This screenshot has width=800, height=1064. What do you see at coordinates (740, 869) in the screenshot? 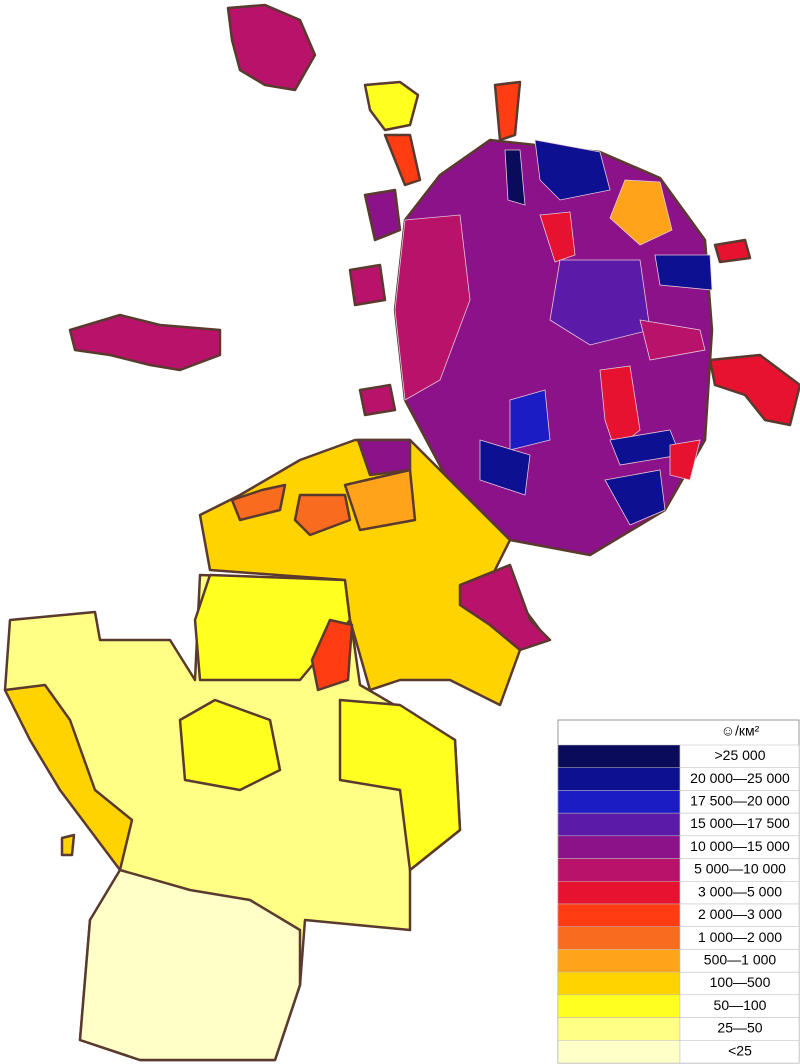
I see `legend-label: 5 000—10 000` at bounding box center [740, 869].